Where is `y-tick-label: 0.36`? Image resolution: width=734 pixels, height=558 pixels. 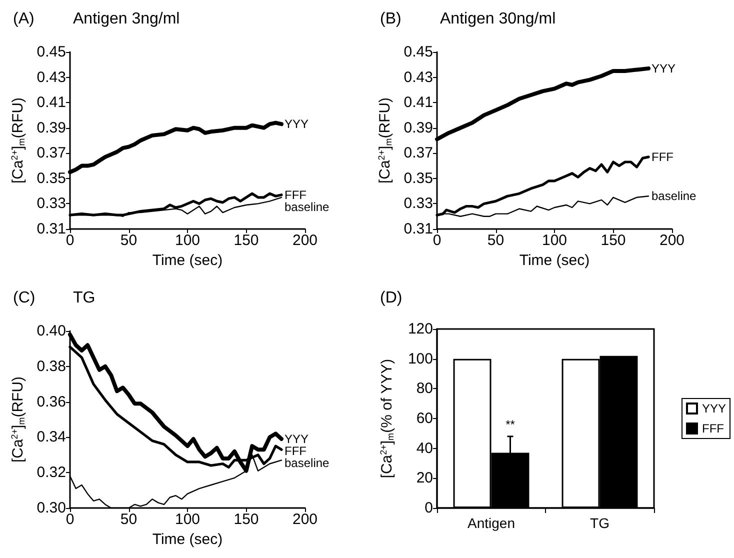 y-tick-label: 0.36 is located at coordinates (51, 401).